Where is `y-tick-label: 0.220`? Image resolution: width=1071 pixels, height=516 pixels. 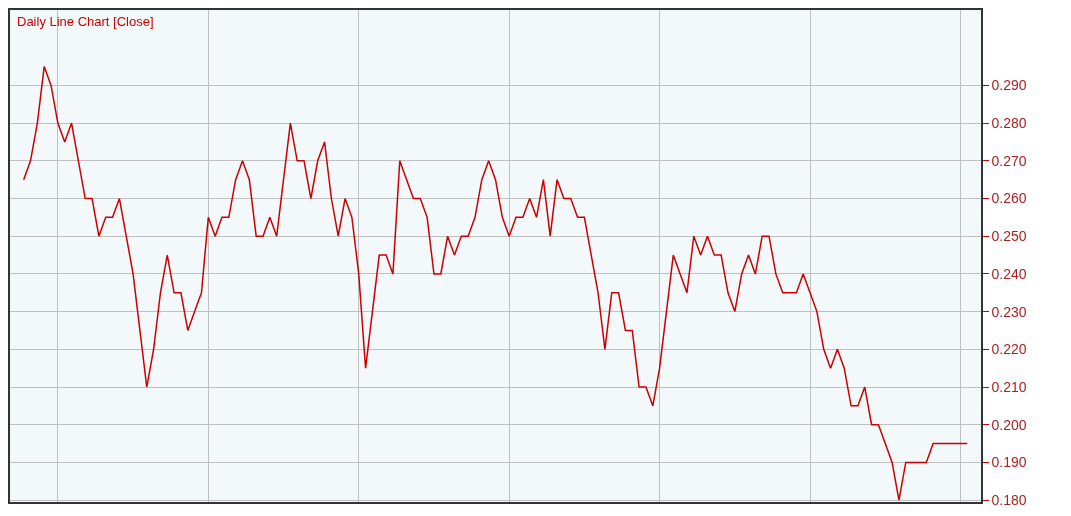 y-tick-label: 0.220 is located at coordinates (1009, 349).